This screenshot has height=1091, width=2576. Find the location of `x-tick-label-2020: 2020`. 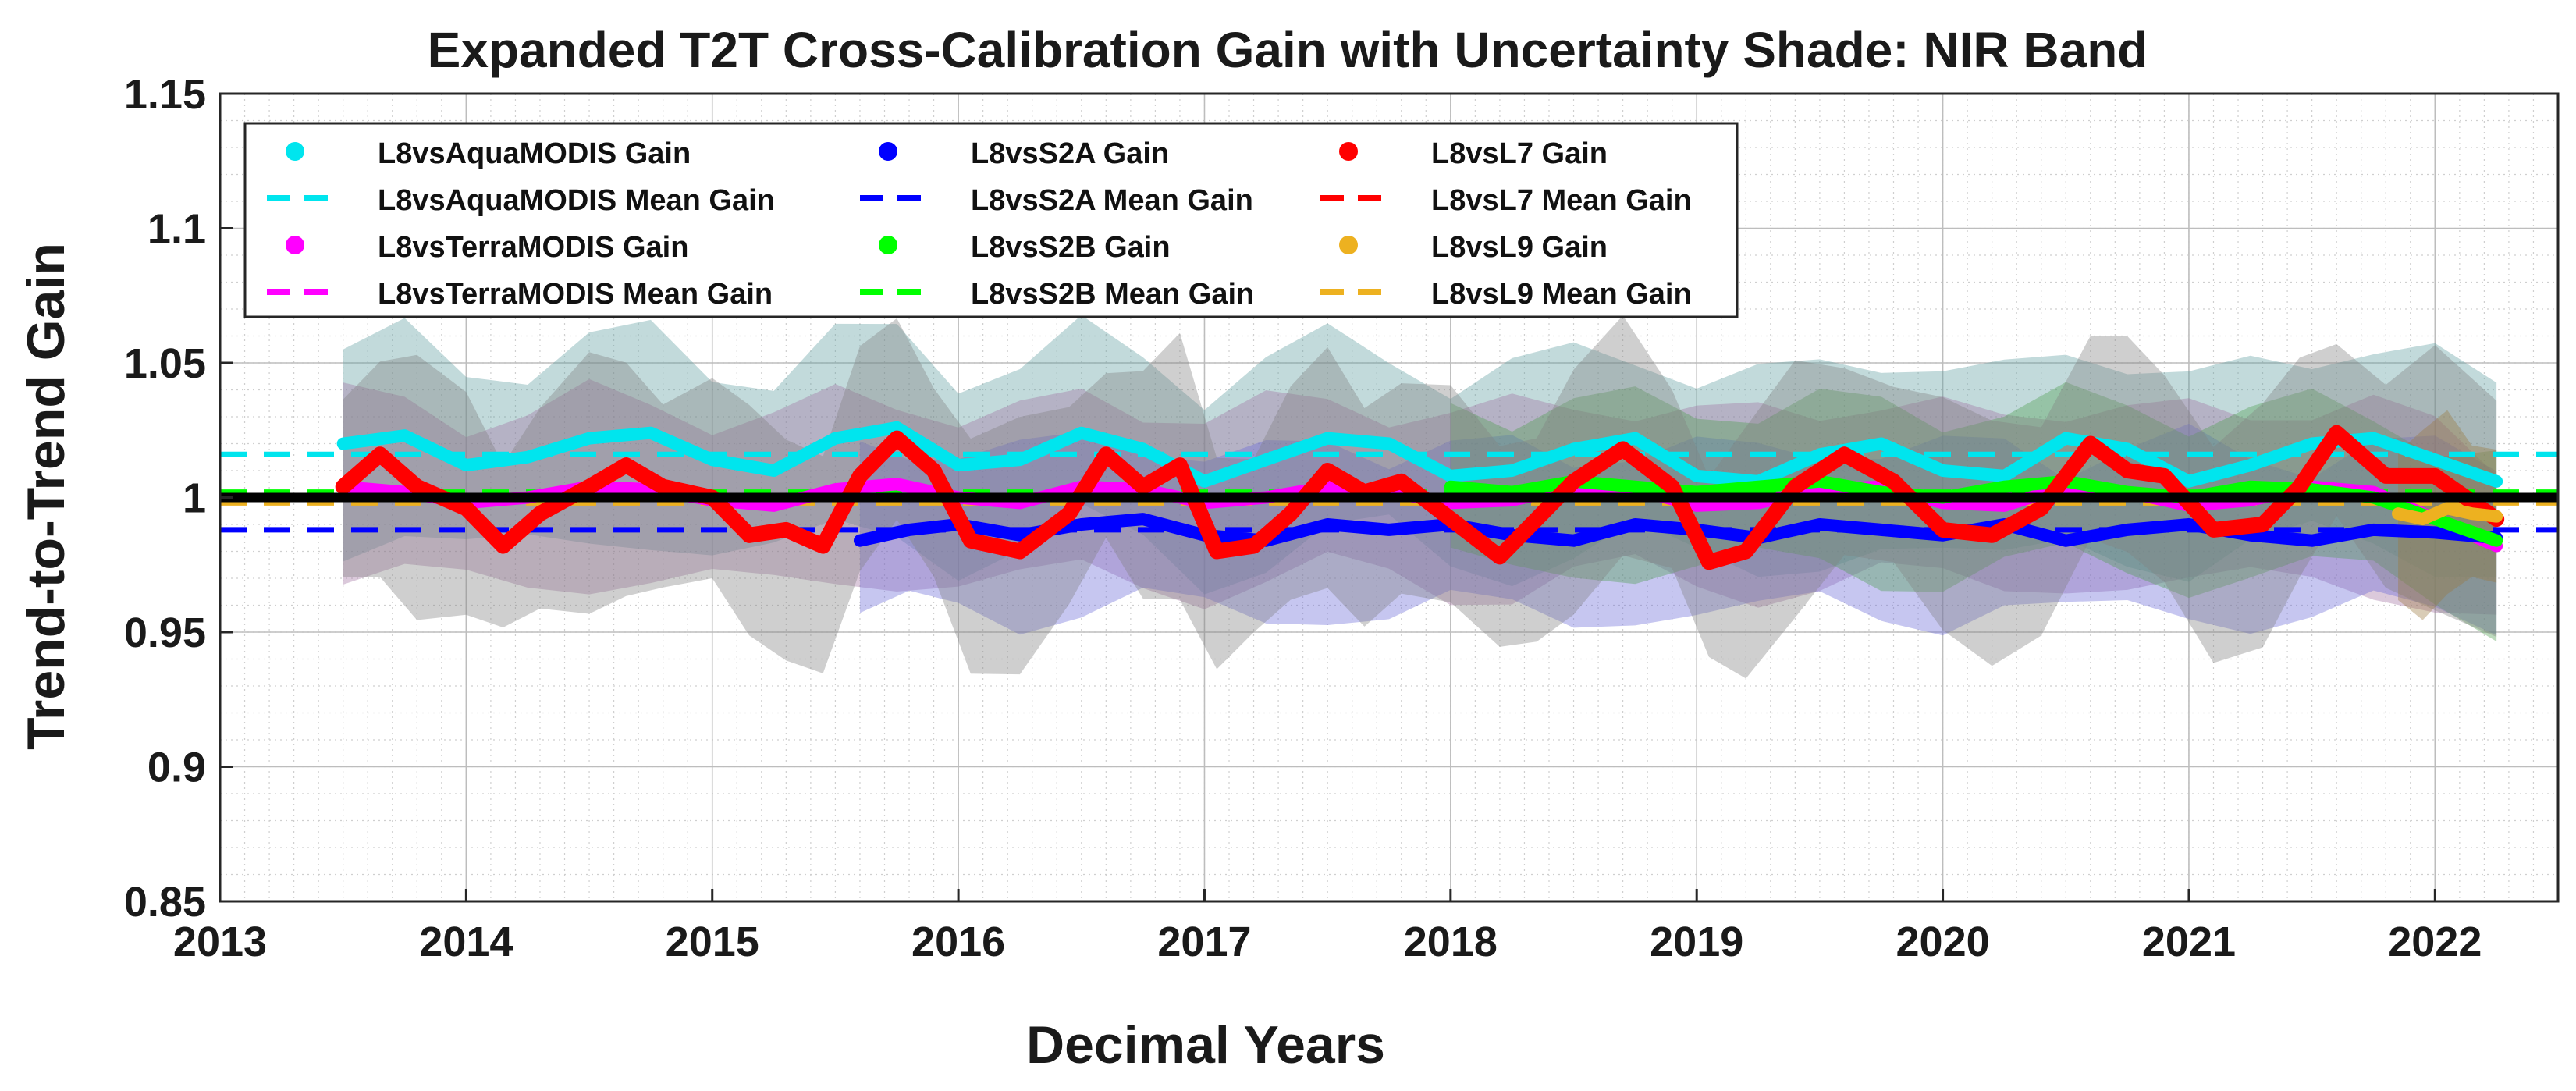

x-tick-label-2020: 2020 is located at coordinates (1943, 942).